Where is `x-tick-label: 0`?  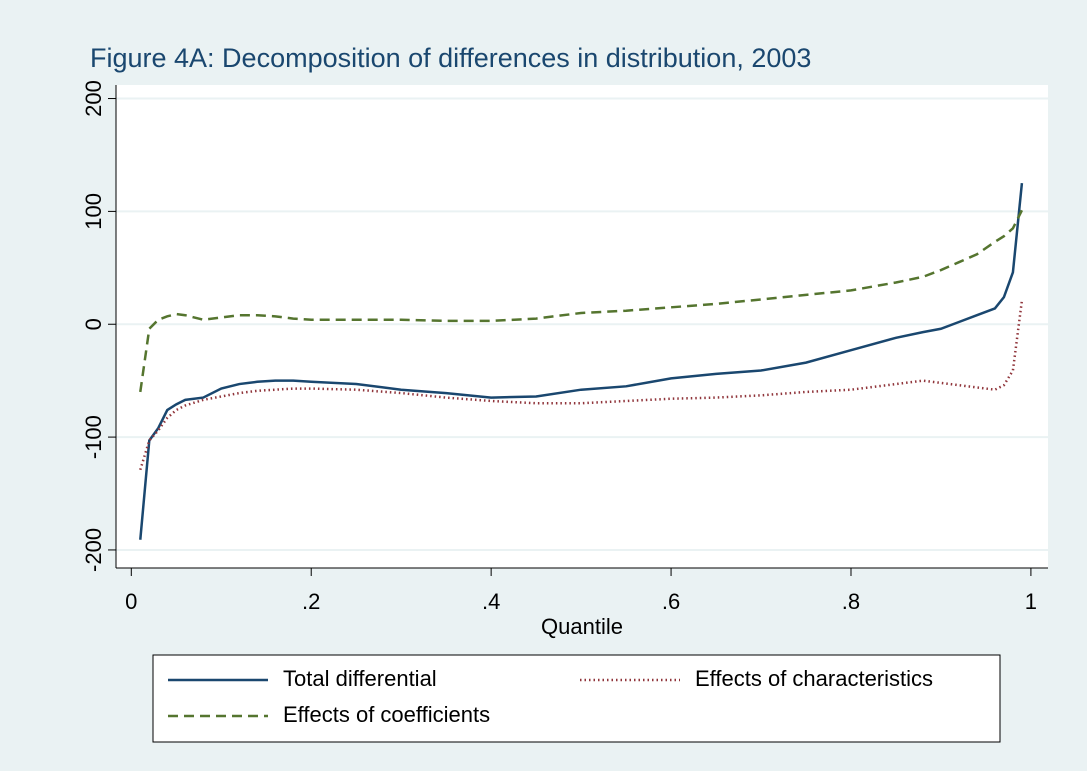 x-tick-label: 0 is located at coordinates (131, 601).